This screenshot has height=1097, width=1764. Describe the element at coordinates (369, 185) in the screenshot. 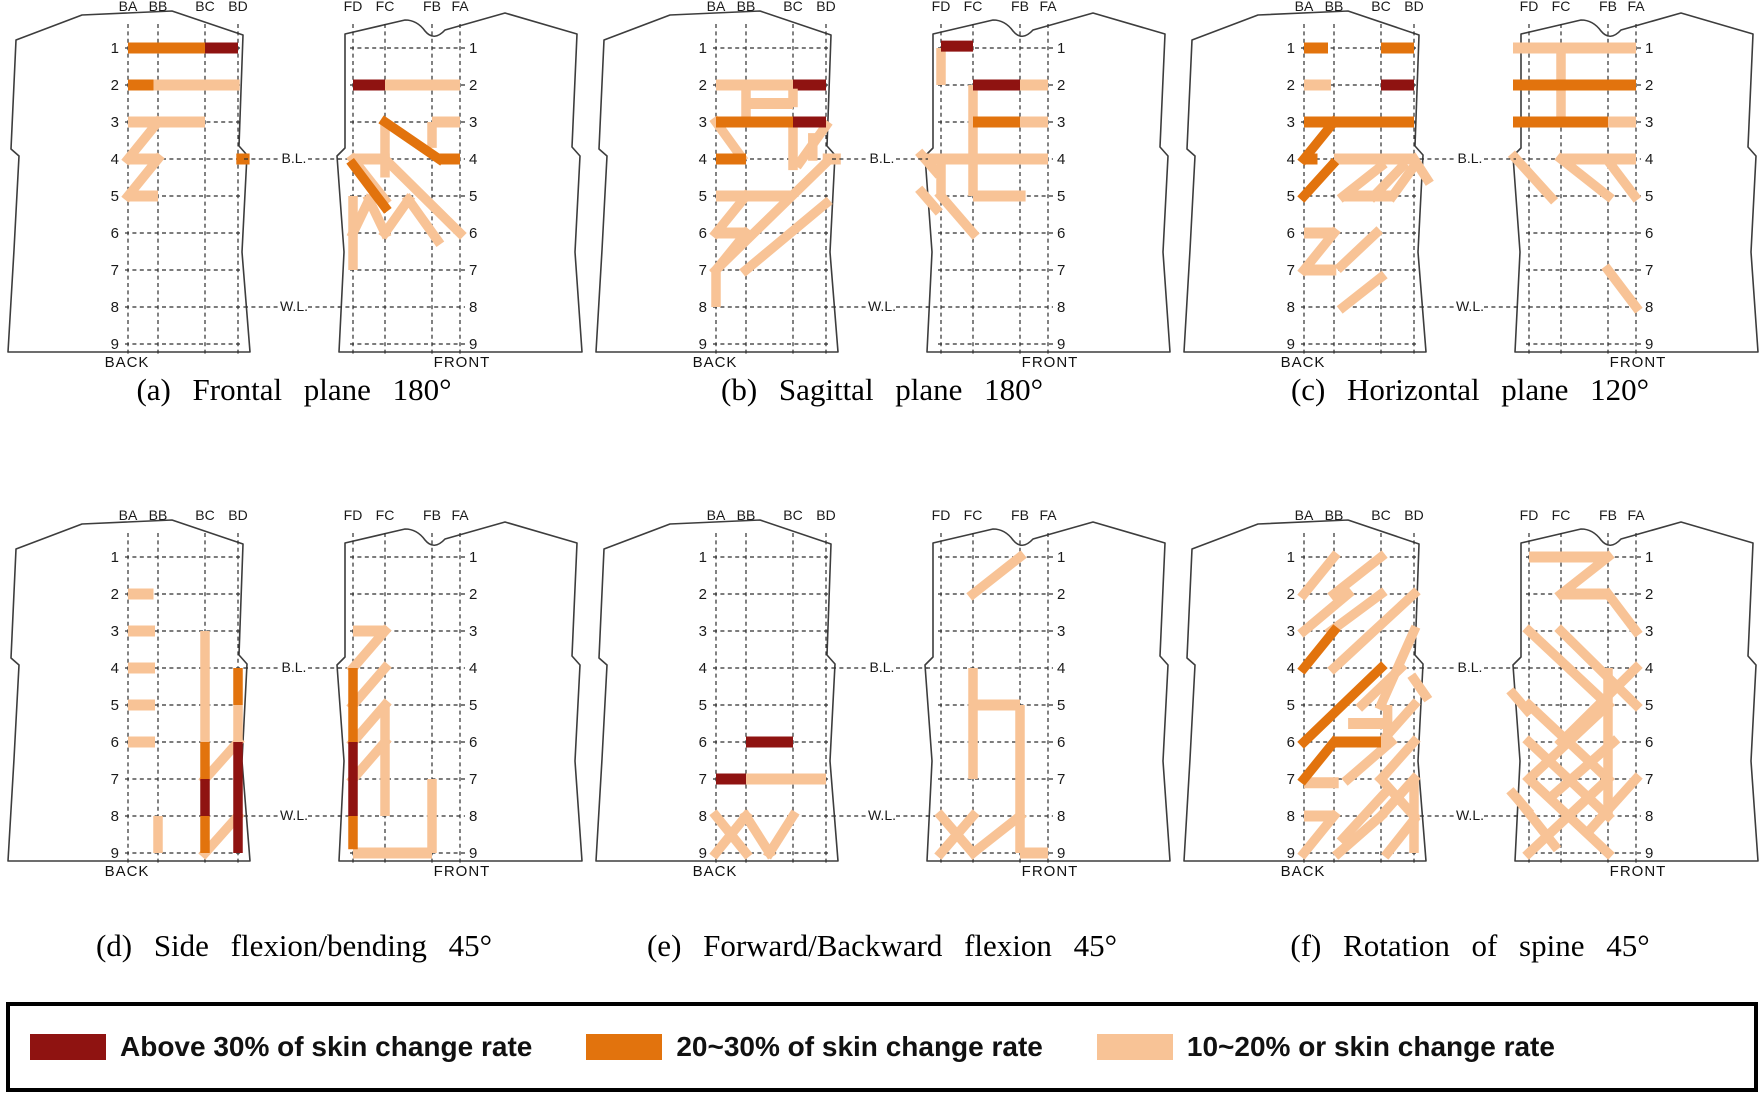

I see `skin-change-segment-mid` at that location.